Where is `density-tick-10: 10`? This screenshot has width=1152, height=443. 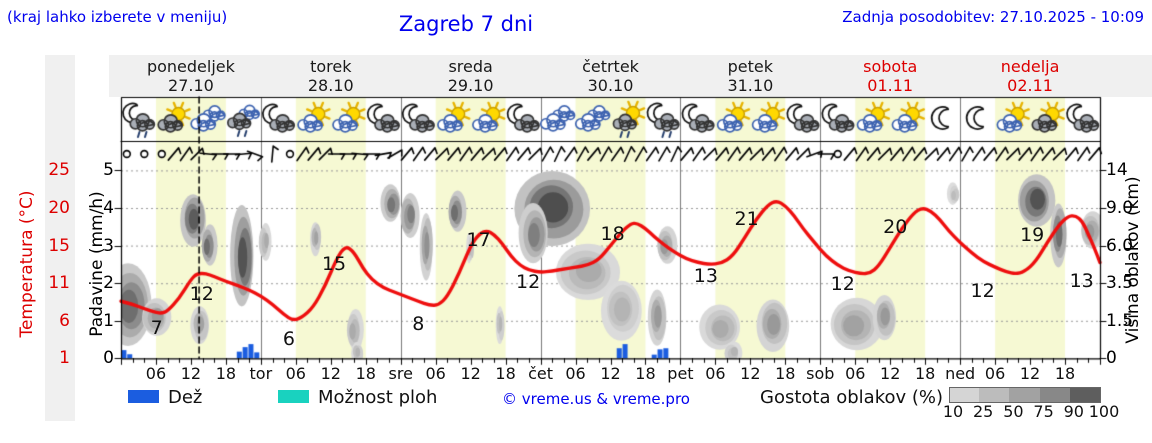
density-tick-10: 10 is located at coordinates (953, 411).